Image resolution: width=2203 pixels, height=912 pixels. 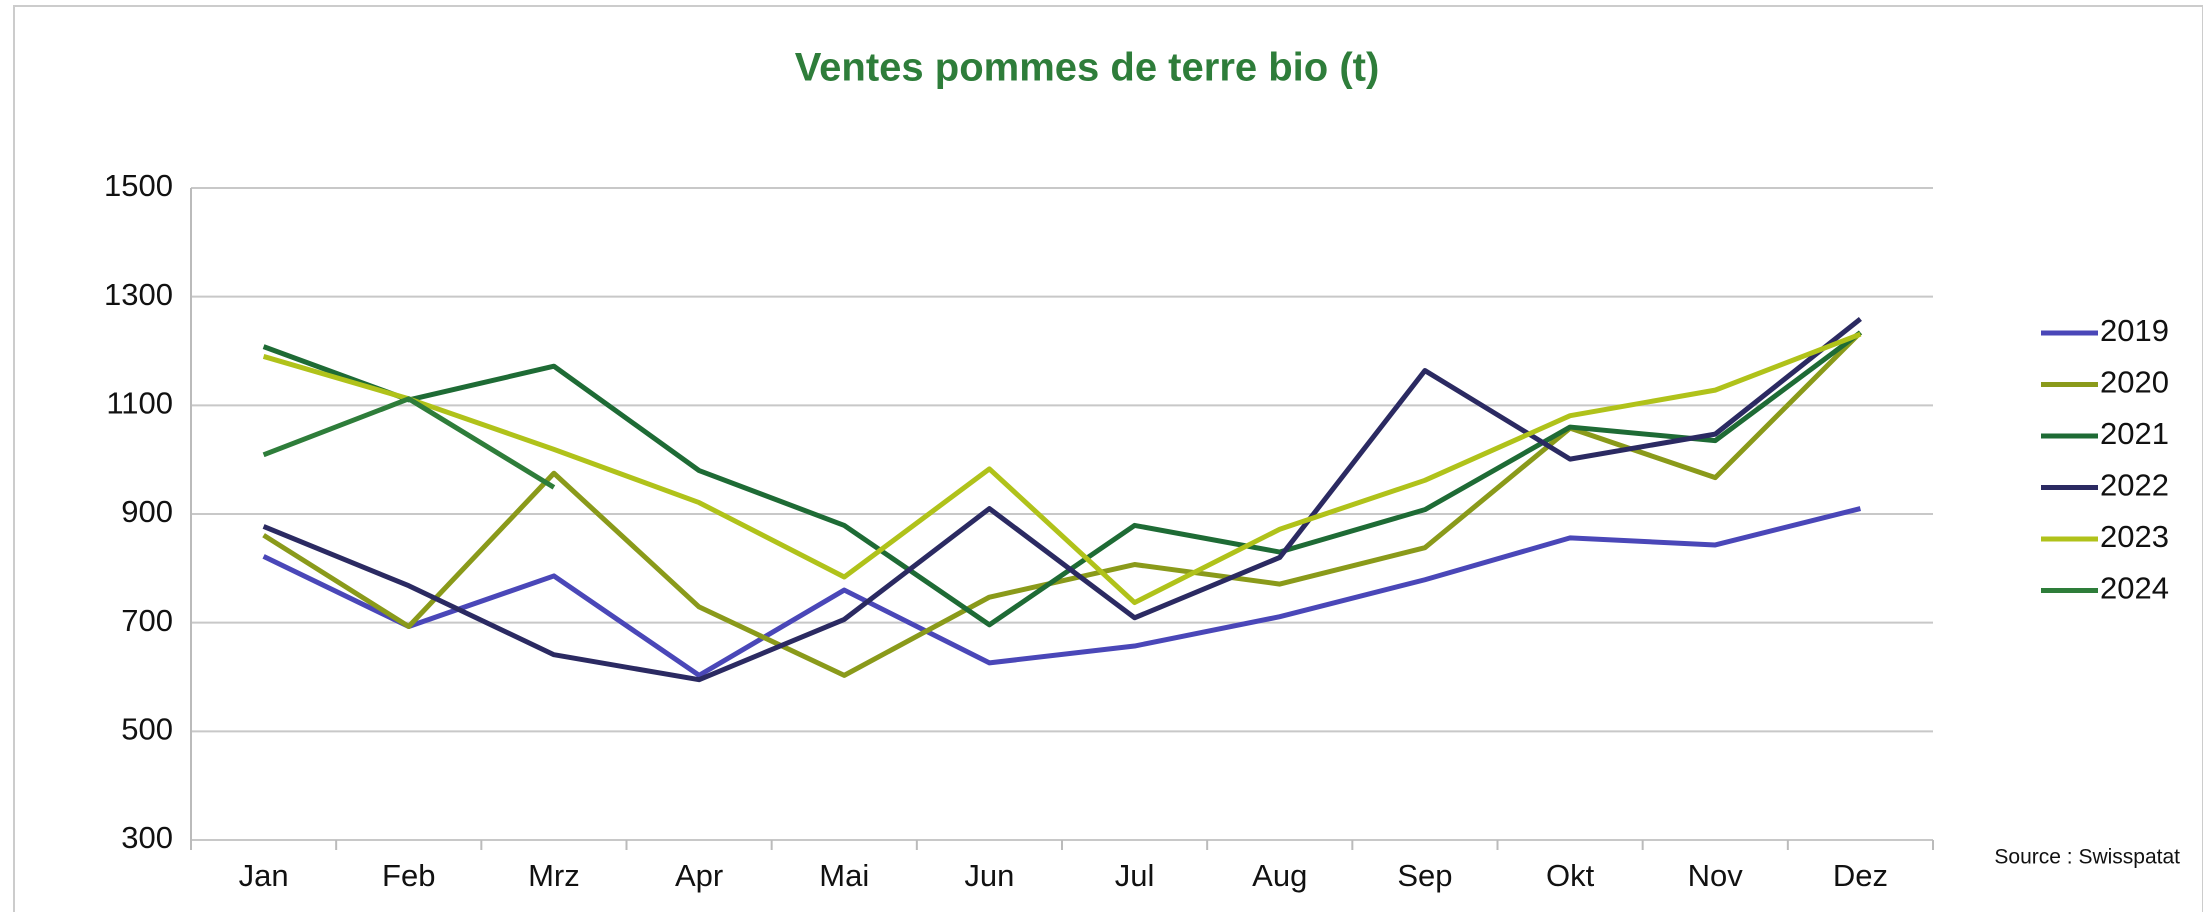 What do you see at coordinates (2134, 485) in the screenshot?
I see `legend-label: 2022` at bounding box center [2134, 485].